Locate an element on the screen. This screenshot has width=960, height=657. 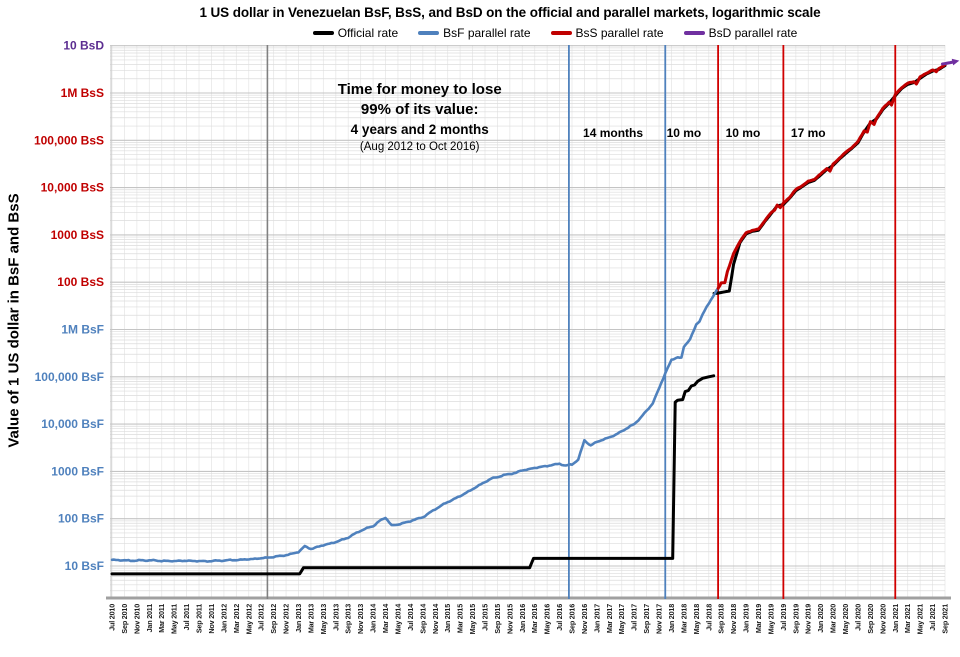
x-tick-label: Jan 2012 is located at coordinates (223, 618).